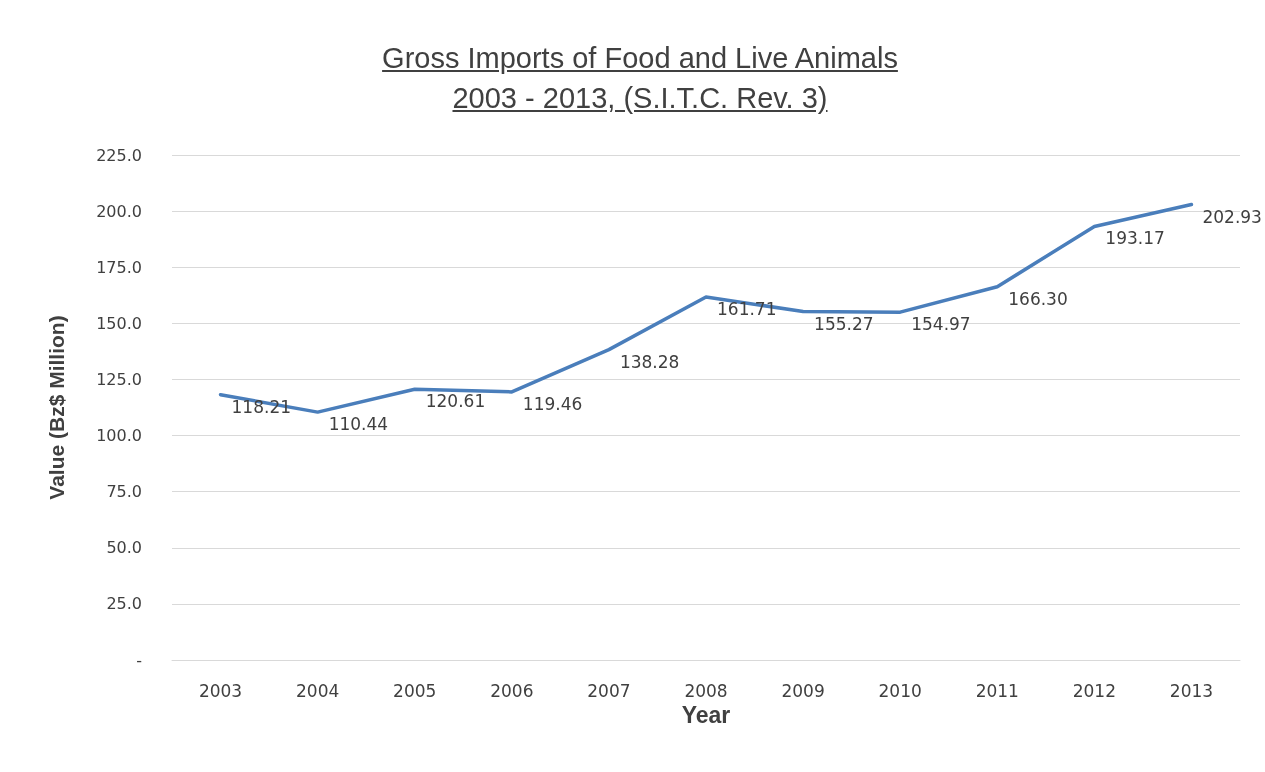 This screenshot has height=772, width=1265. I want to click on y-tick-label: -, so click(139, 660).